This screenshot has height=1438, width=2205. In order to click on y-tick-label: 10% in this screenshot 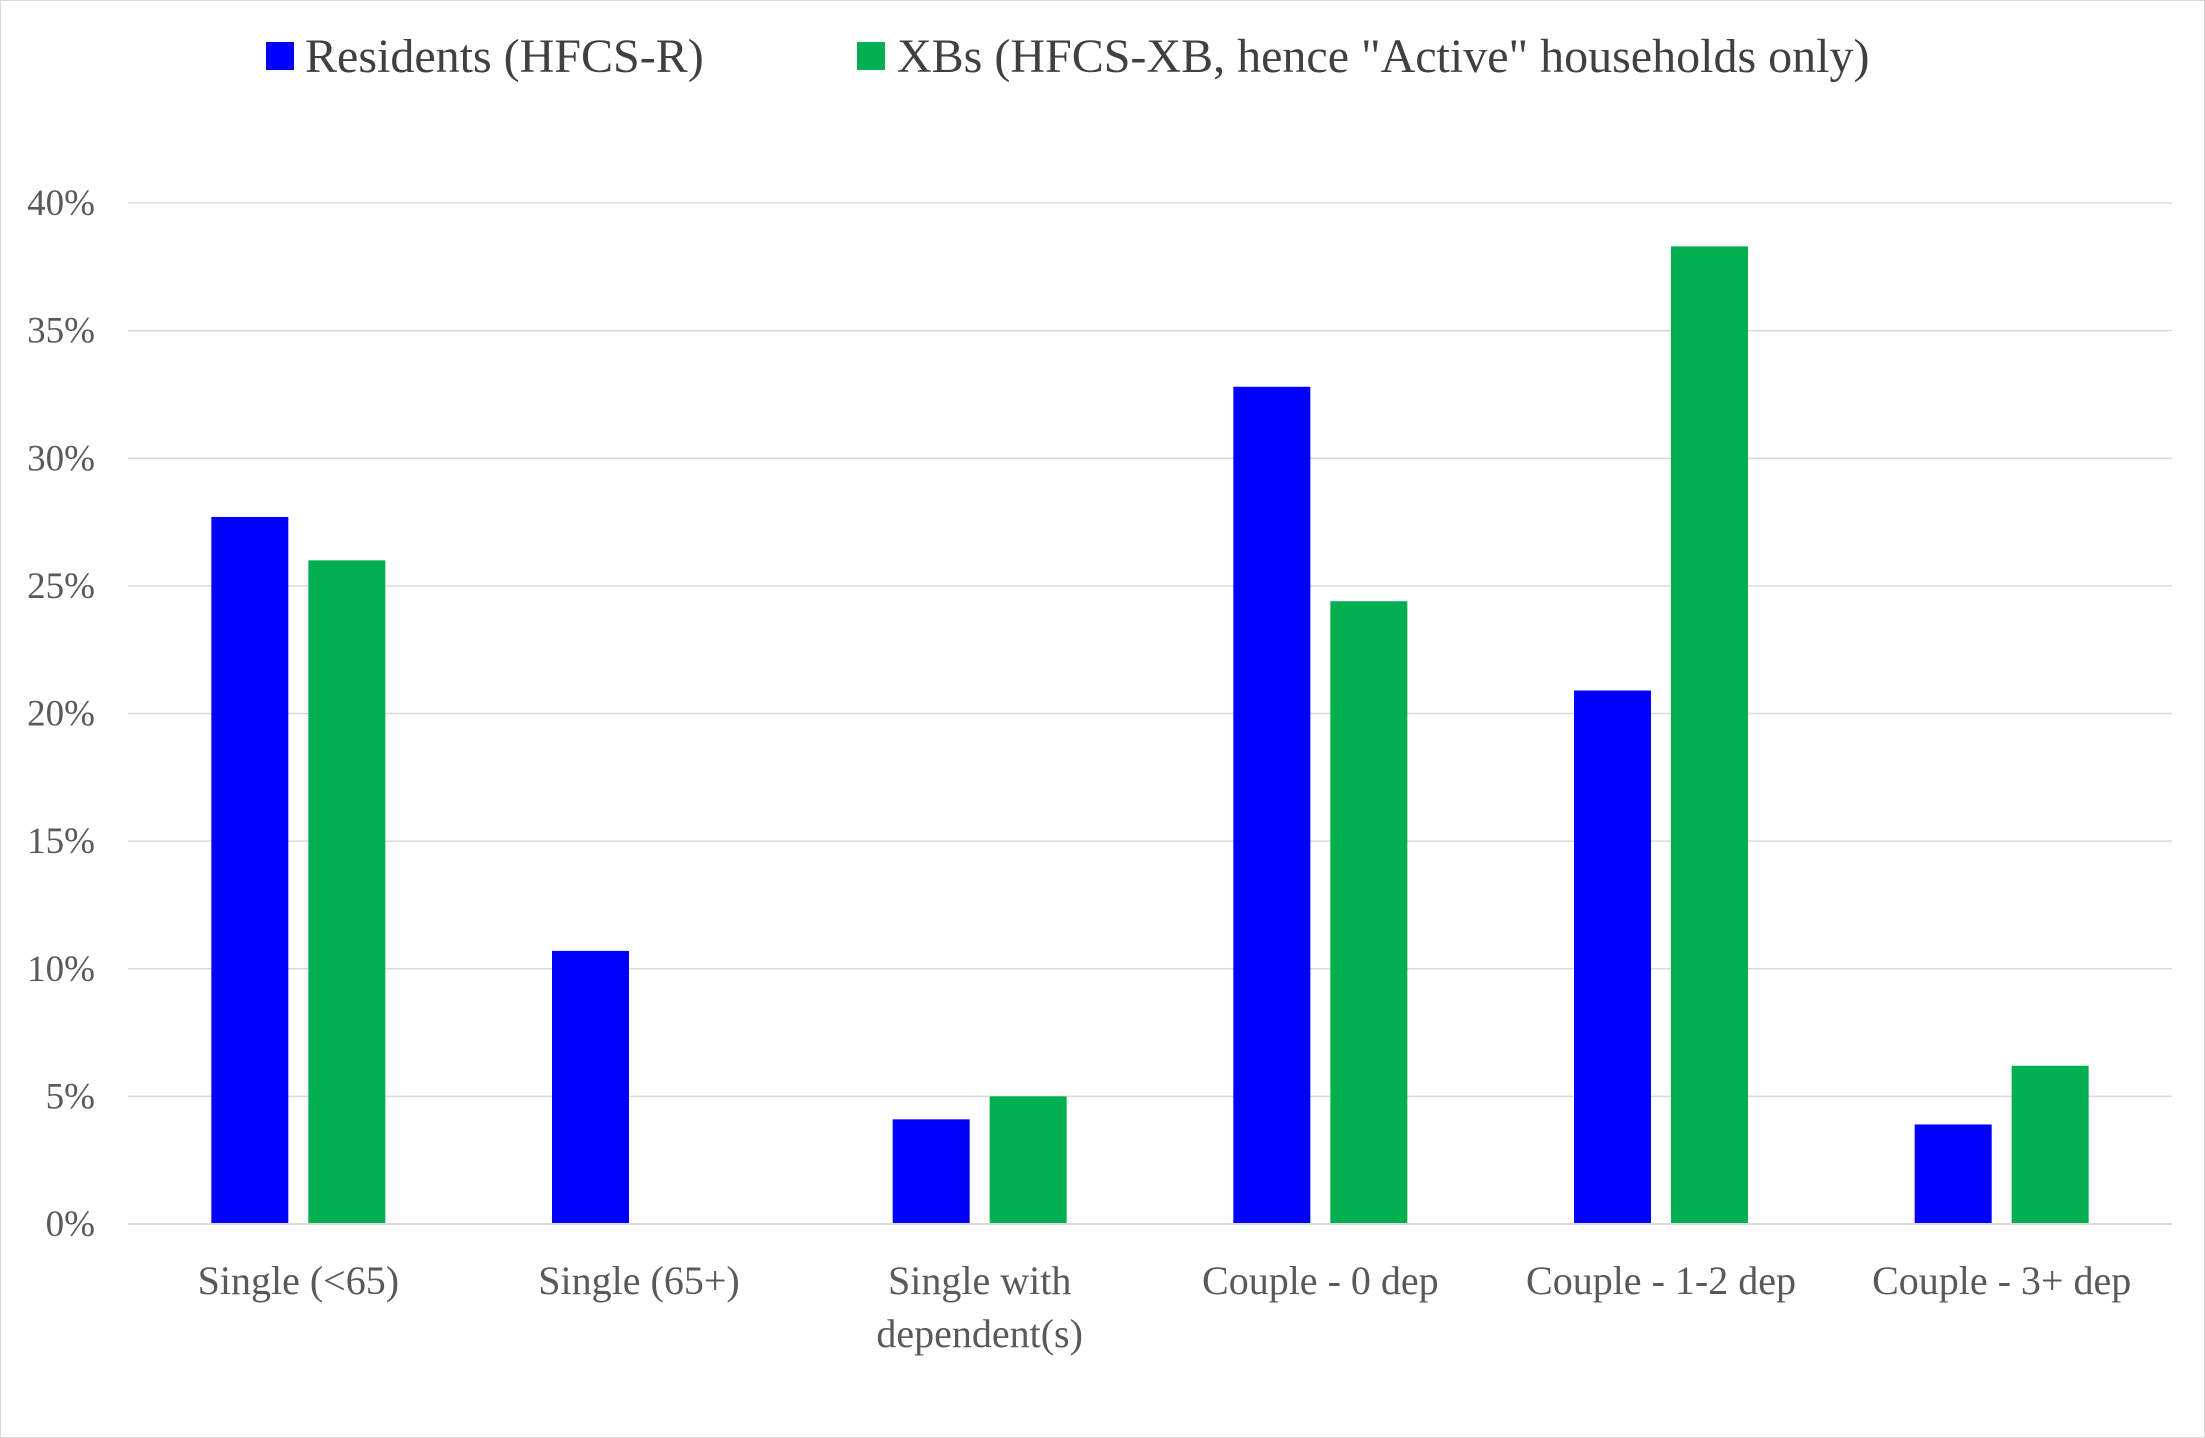, I will do `click(61, 969)`.